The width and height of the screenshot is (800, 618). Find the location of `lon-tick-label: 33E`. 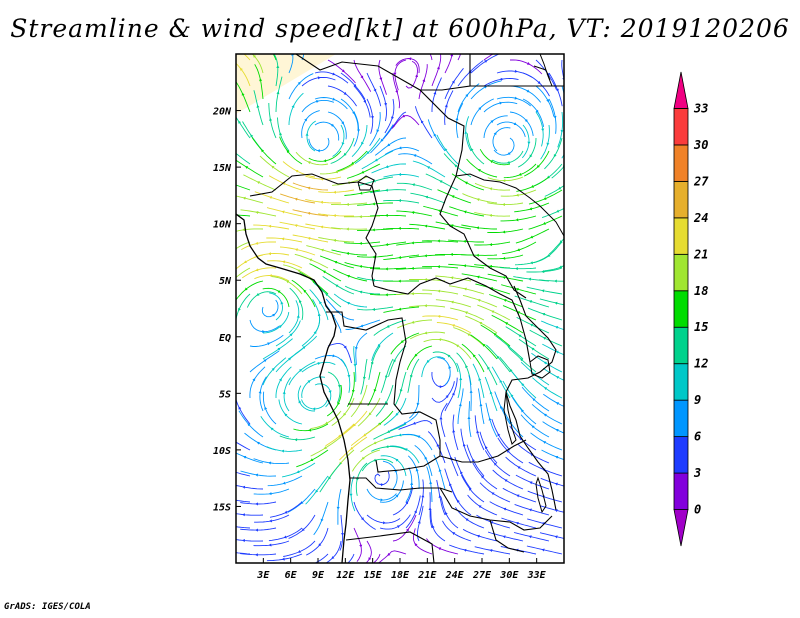

lon-tick-label: 33E is located at coordinates (537, 575).